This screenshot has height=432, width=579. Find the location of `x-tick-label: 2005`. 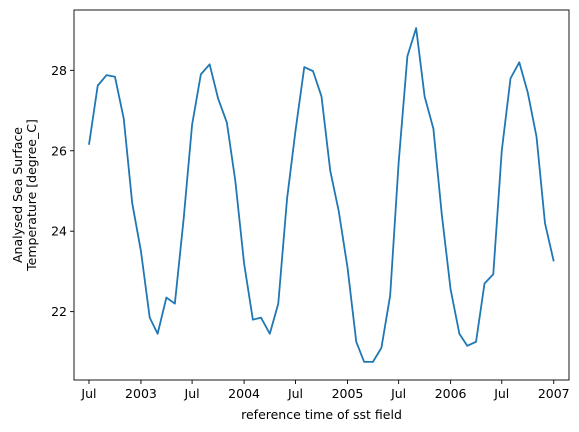

x-tick-label: 2005 is located at coordinates (348, 393).